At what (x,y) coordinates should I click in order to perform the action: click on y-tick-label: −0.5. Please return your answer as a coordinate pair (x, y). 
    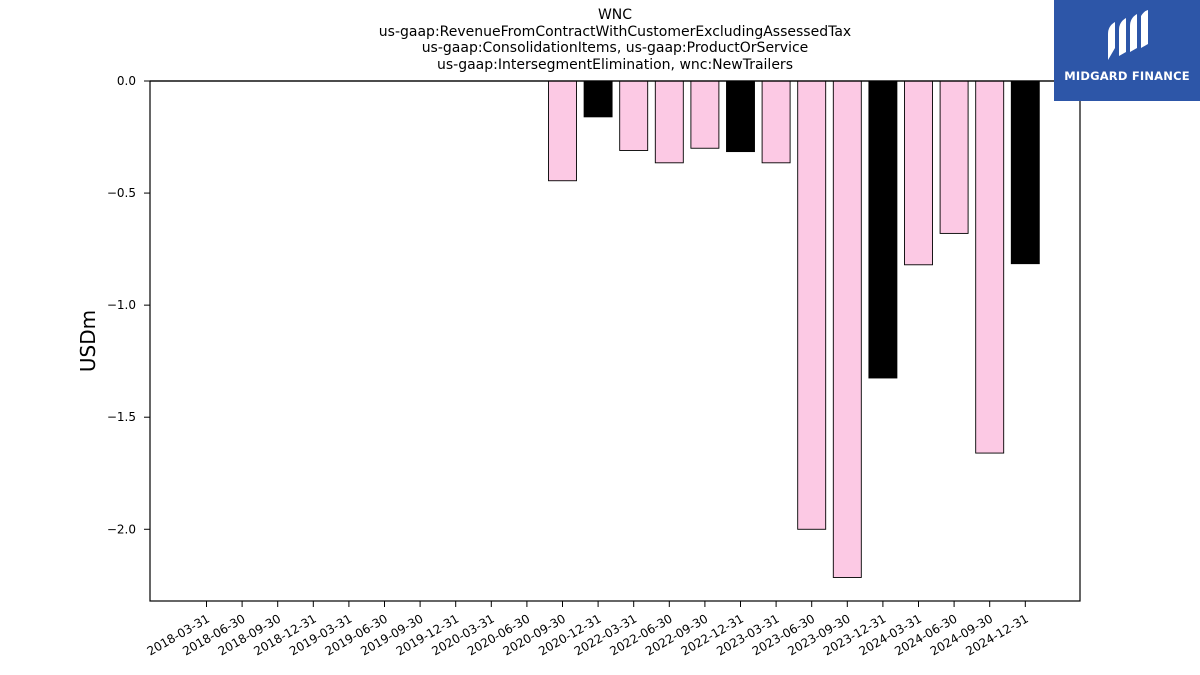
    Looking at the image, I should click on (121, 193).